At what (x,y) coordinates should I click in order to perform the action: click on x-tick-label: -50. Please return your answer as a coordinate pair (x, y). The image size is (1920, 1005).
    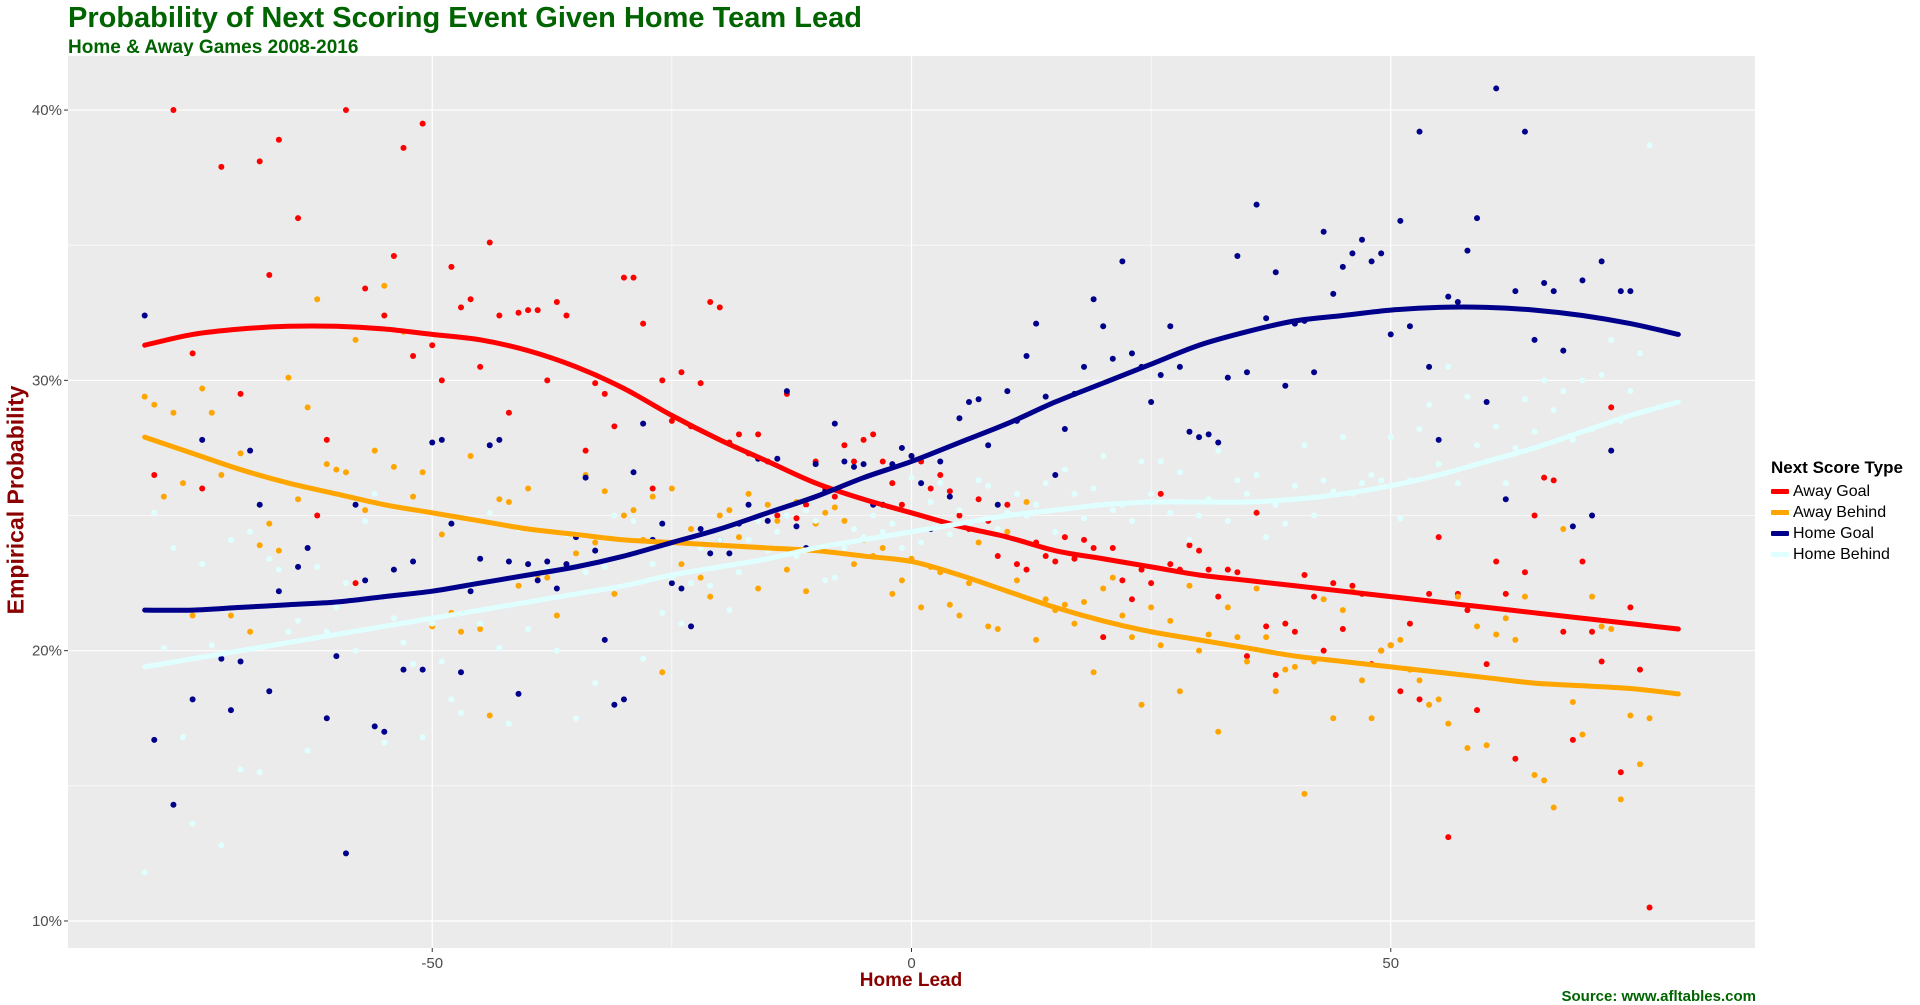
    Looking at the image, I should click on (432, 963).